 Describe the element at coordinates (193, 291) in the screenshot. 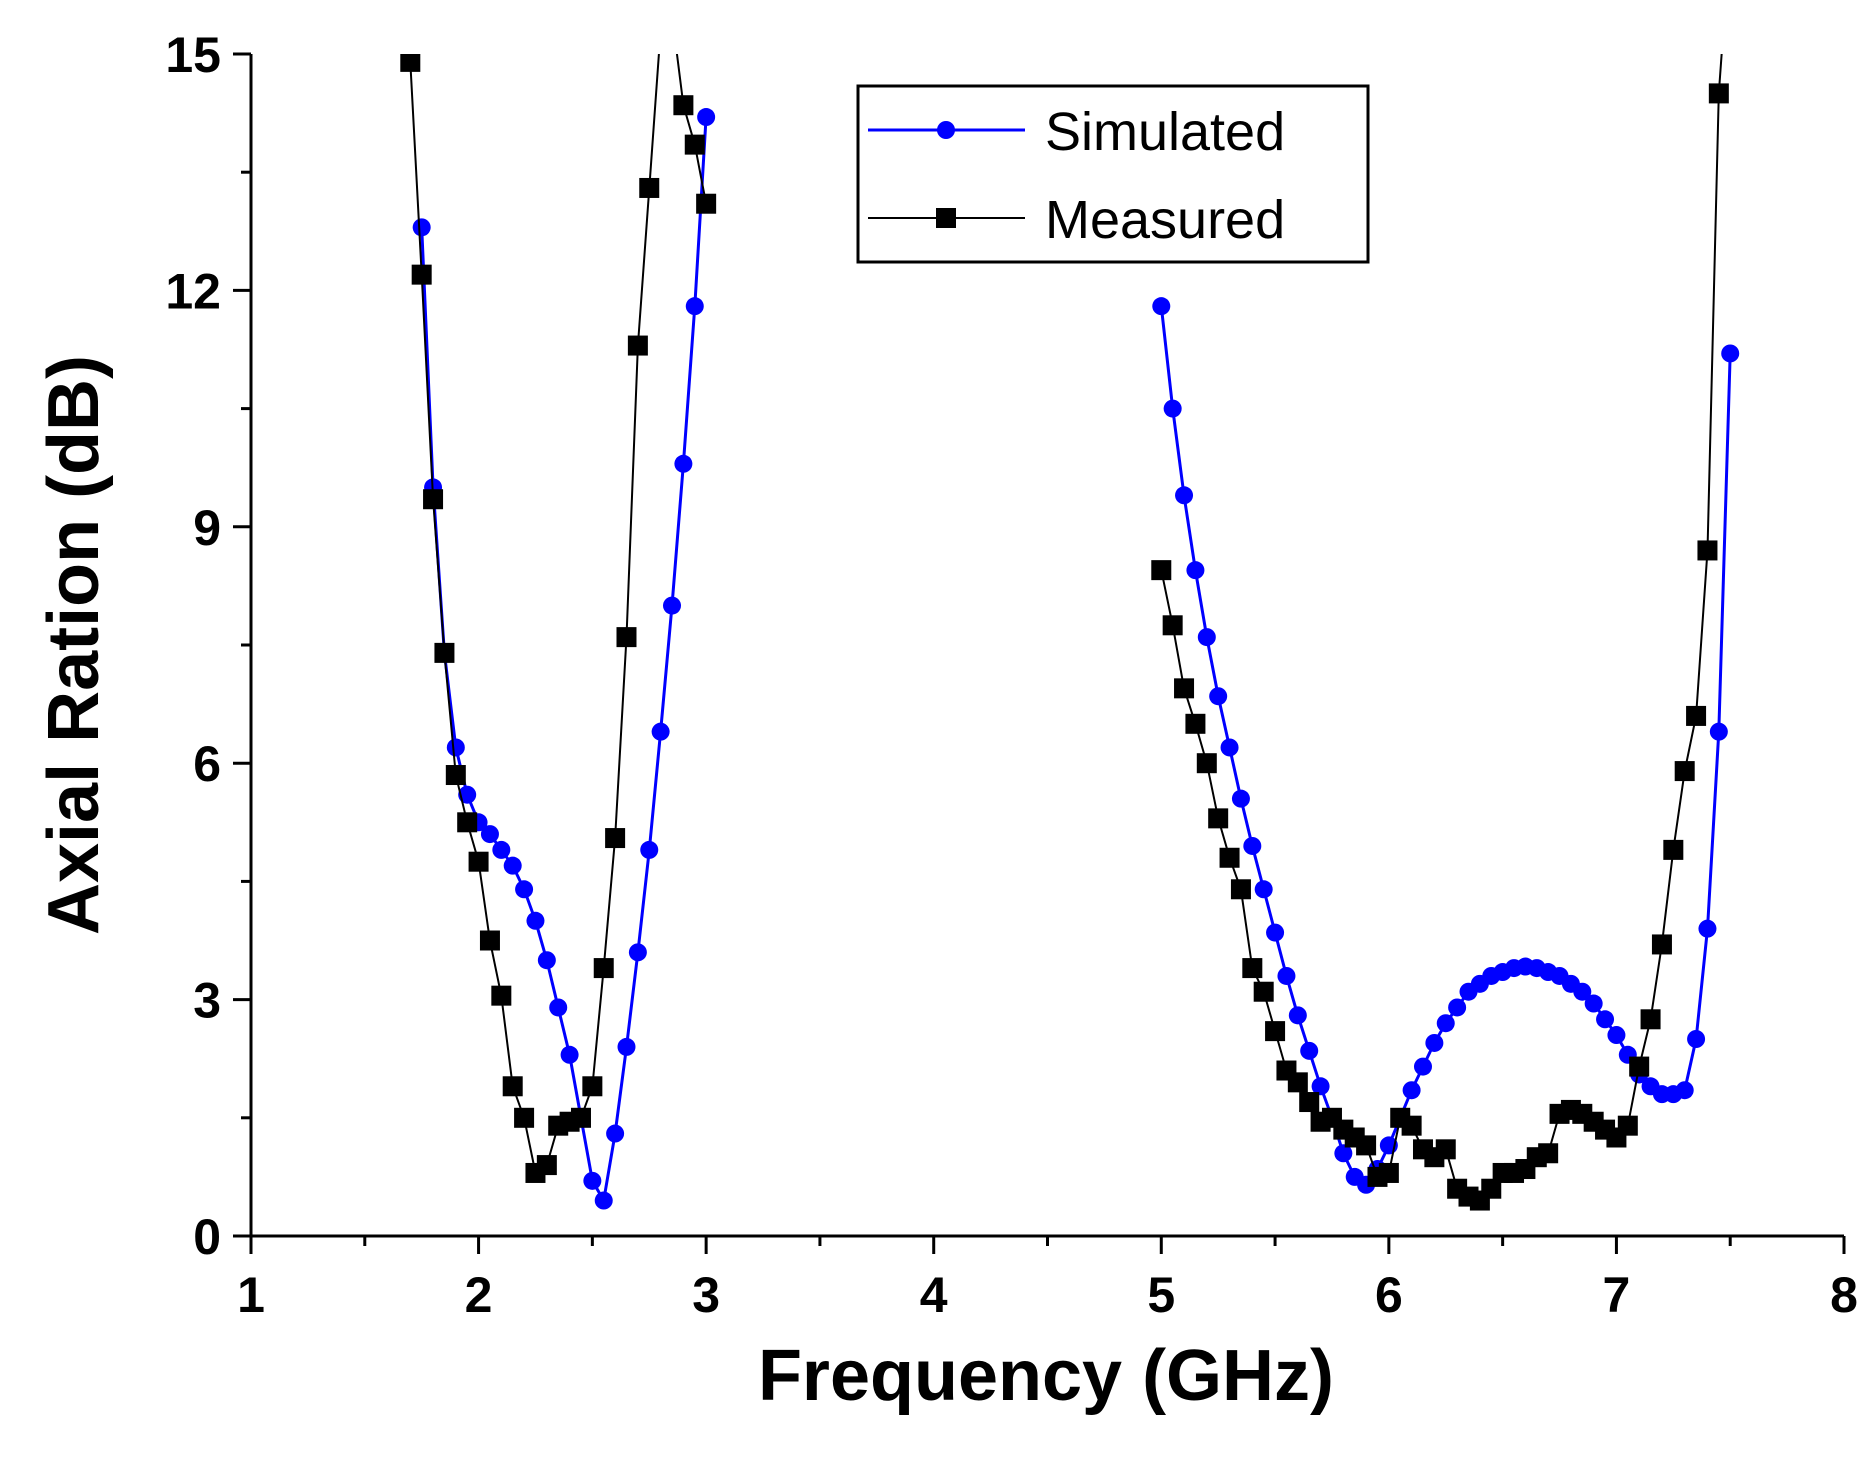

I see `y-tick-label: 12` at that location.